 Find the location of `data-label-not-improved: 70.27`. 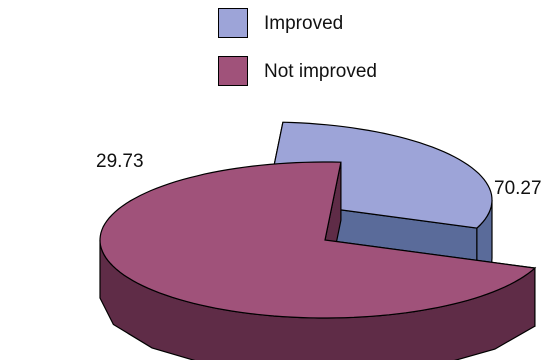

data-label-not-improved: 70.27 is located at coordinates (518, 188).